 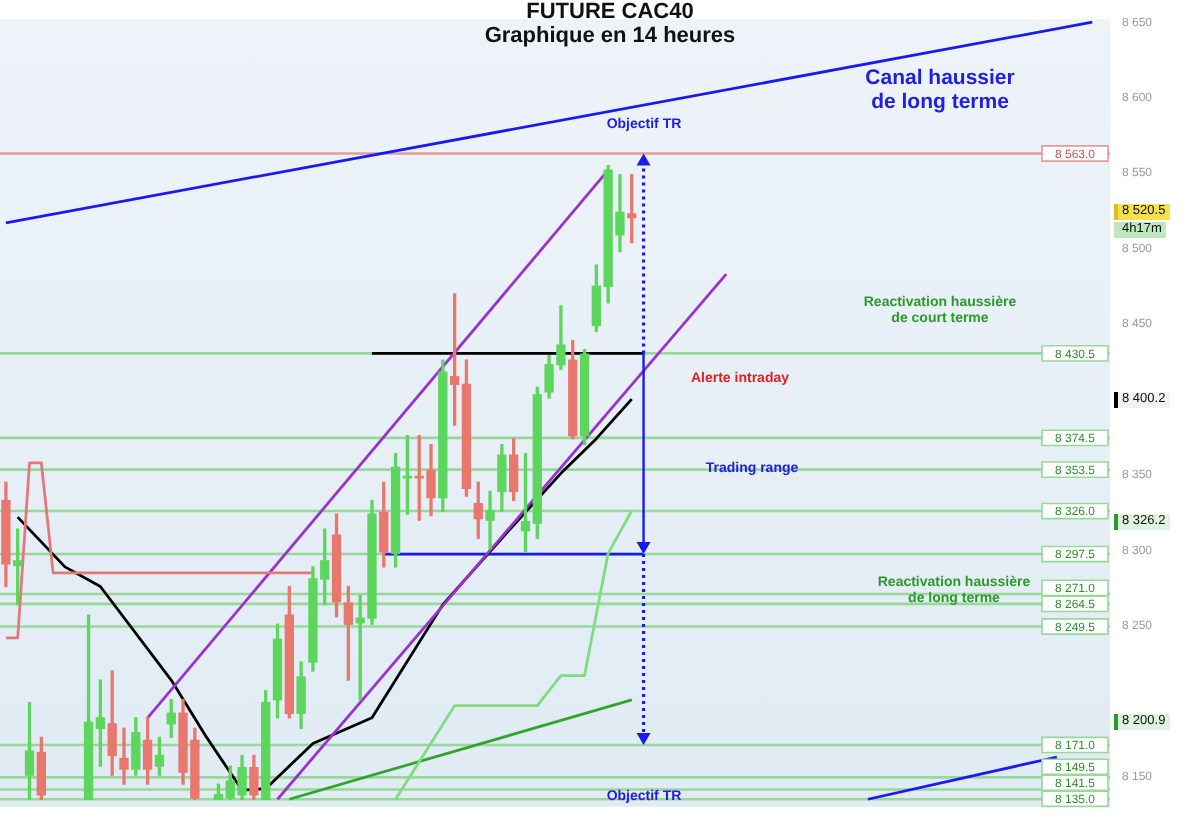 What do you see at coordinates (940, 90) in the screenshot?
I see `annotation: Canal haussier de long terme` at bounding box center [940, 90].